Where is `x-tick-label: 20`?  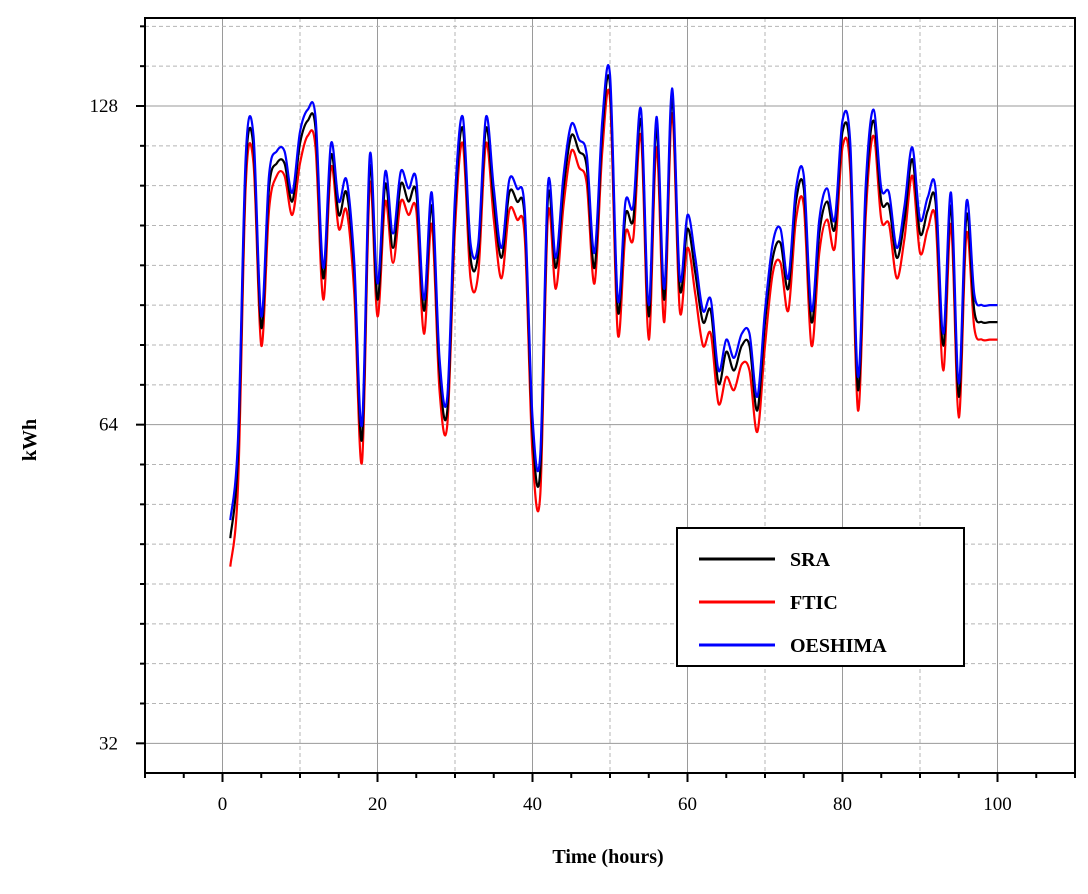 x-tick-label: 20 is located at coordinates (377, 804).